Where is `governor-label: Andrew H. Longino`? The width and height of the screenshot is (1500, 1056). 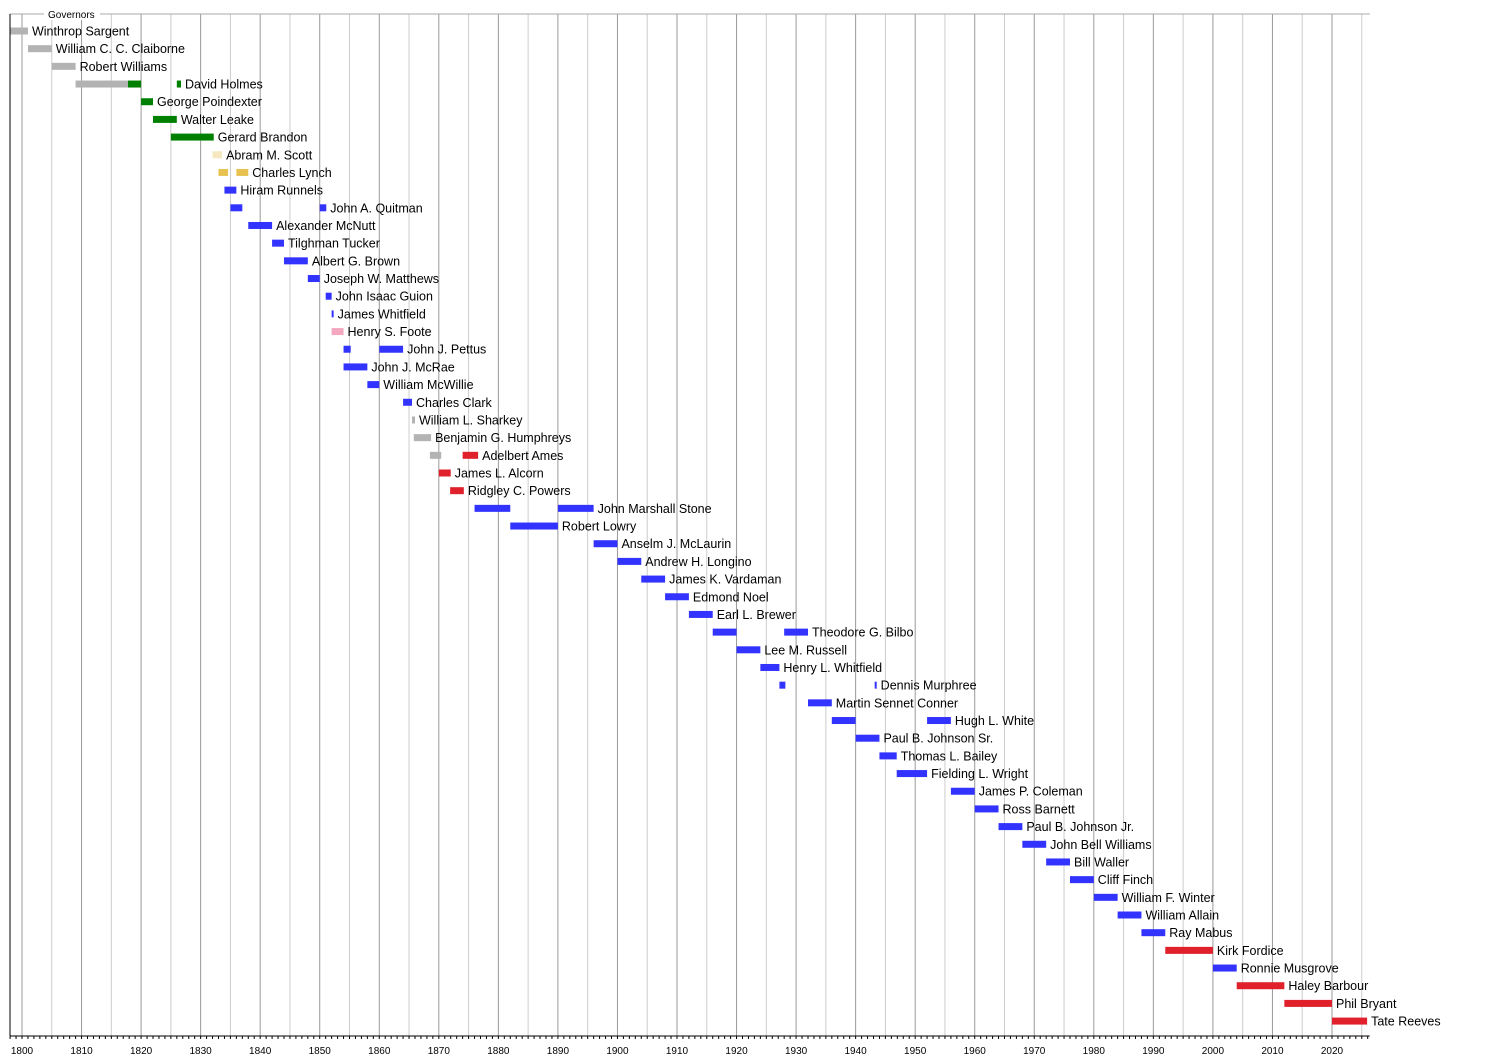
governor-label: Andrew H. Longino is located at coordinates (698, 562).